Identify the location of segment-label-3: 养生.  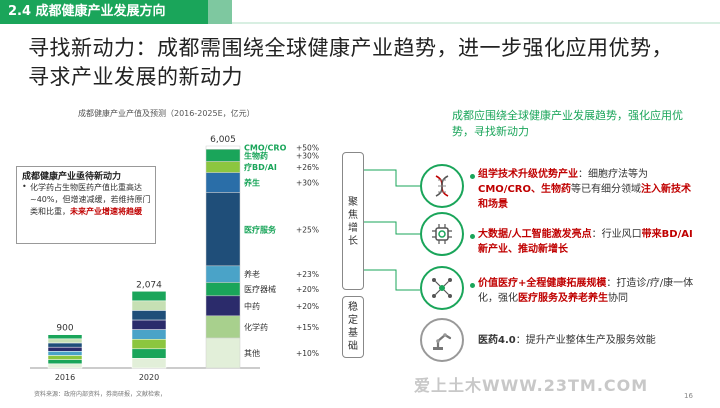
(251, 183).